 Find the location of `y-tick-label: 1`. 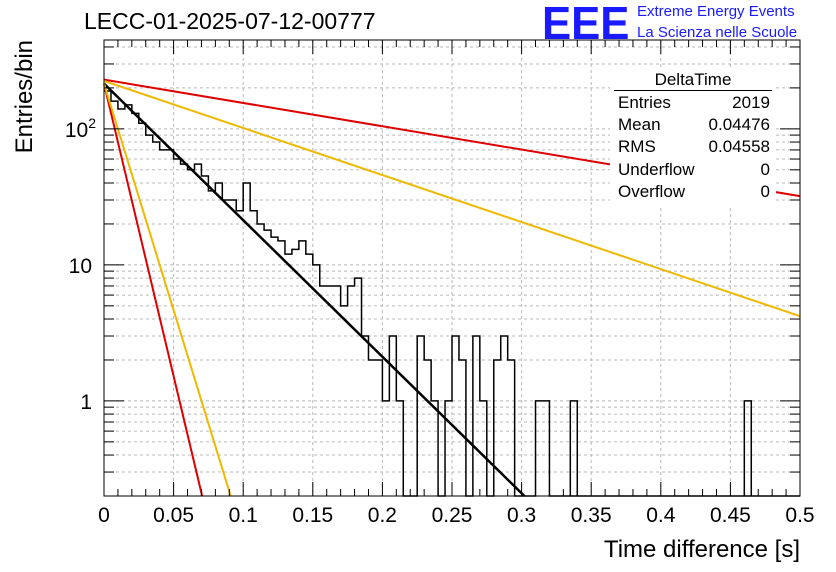

y-tick-label: 1 is located at coordinates (86, 402).